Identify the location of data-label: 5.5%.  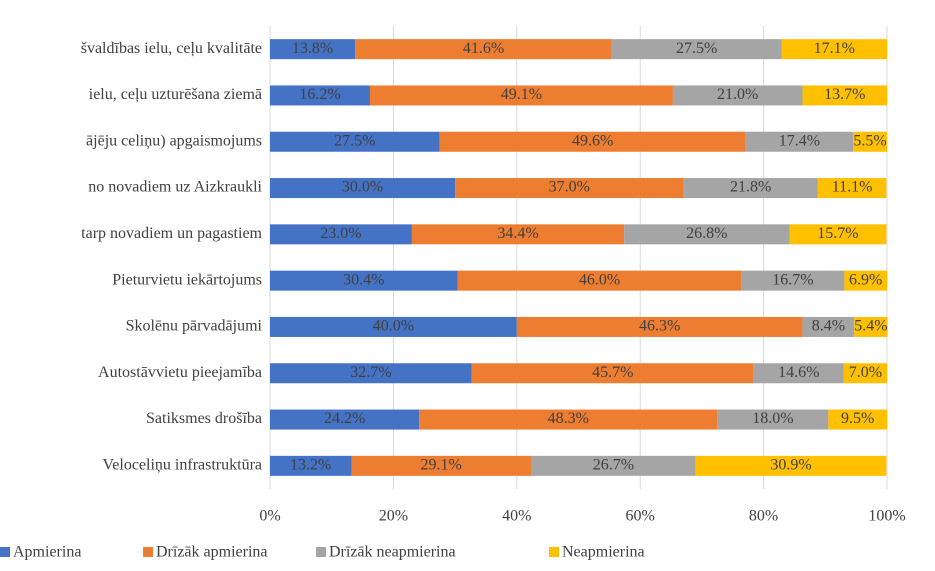
(869, 140).